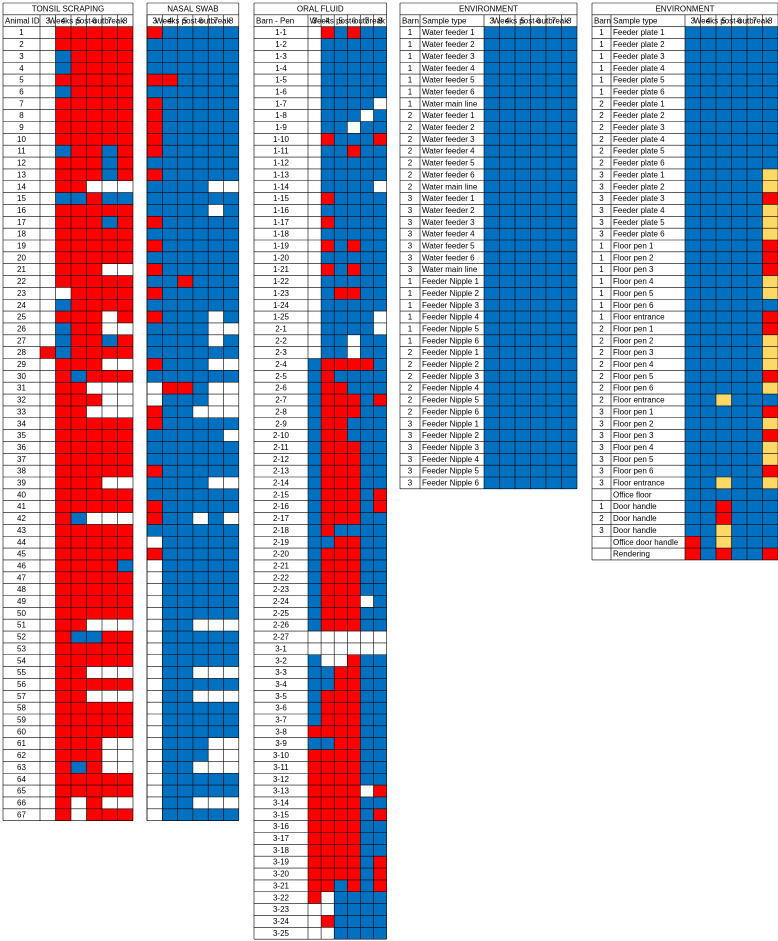 This screenshot has height=941, width=778. Describe the element at coordinates (410, 459) in the screenshot. I see `env1-barn-label: 3` at that location.